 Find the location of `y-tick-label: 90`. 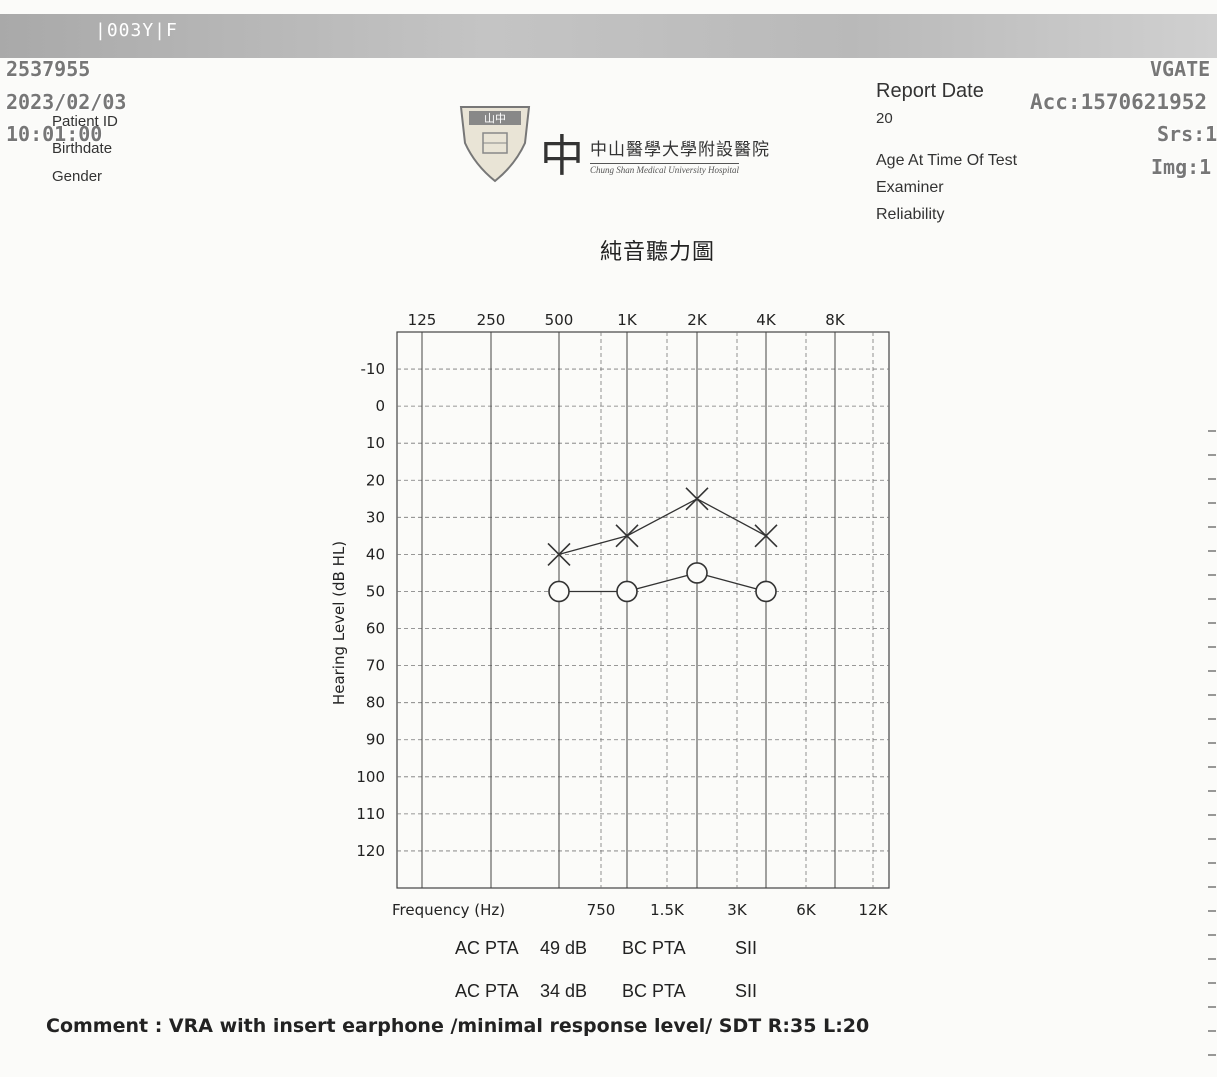

y-tick-label: 90 is located at coordinates (375, 740).